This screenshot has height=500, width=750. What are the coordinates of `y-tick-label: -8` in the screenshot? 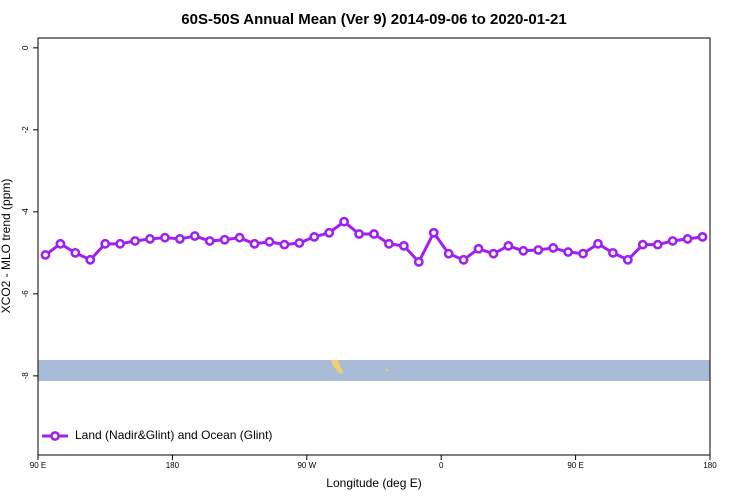 It's located at (25, 376).